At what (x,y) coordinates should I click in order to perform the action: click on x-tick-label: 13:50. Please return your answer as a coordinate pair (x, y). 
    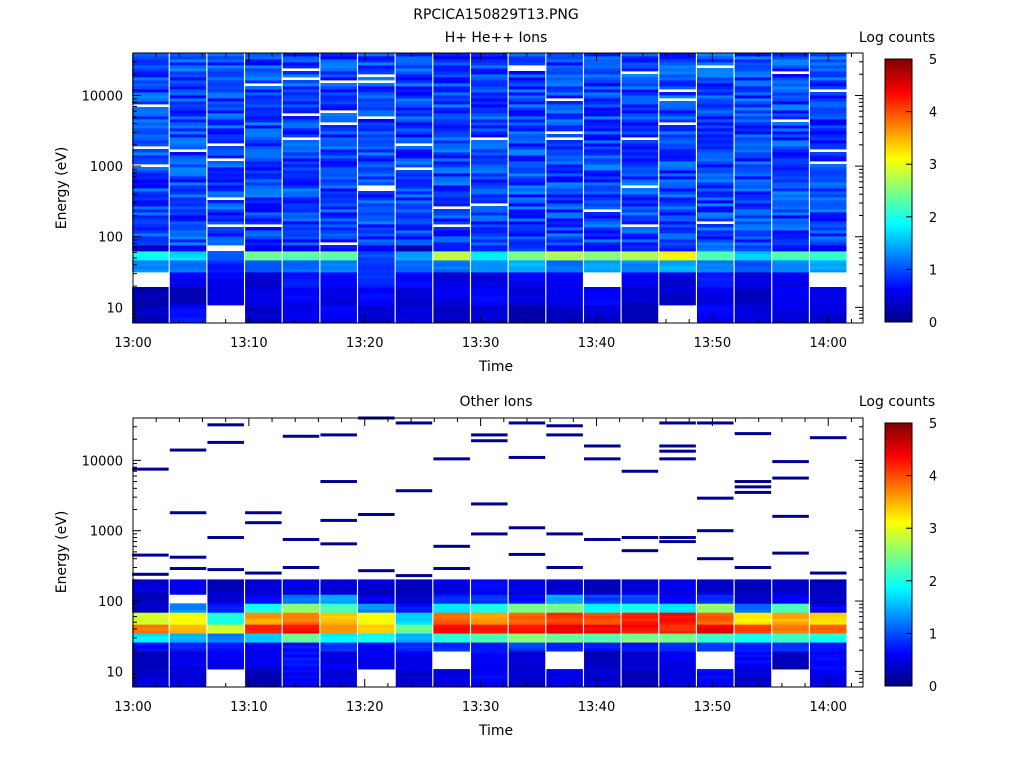
    Looking at the image, I should click on (712, 343).